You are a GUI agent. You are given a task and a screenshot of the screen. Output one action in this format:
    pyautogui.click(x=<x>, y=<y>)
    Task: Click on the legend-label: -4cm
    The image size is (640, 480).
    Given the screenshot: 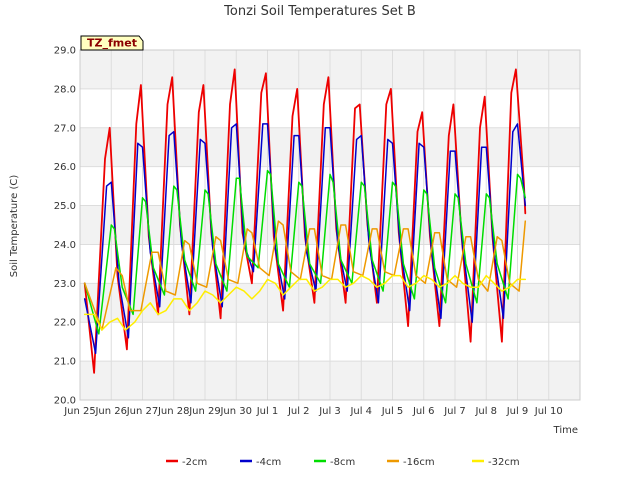 What is the action you would take?
    pyautogui.click(x=268, y=462)
    